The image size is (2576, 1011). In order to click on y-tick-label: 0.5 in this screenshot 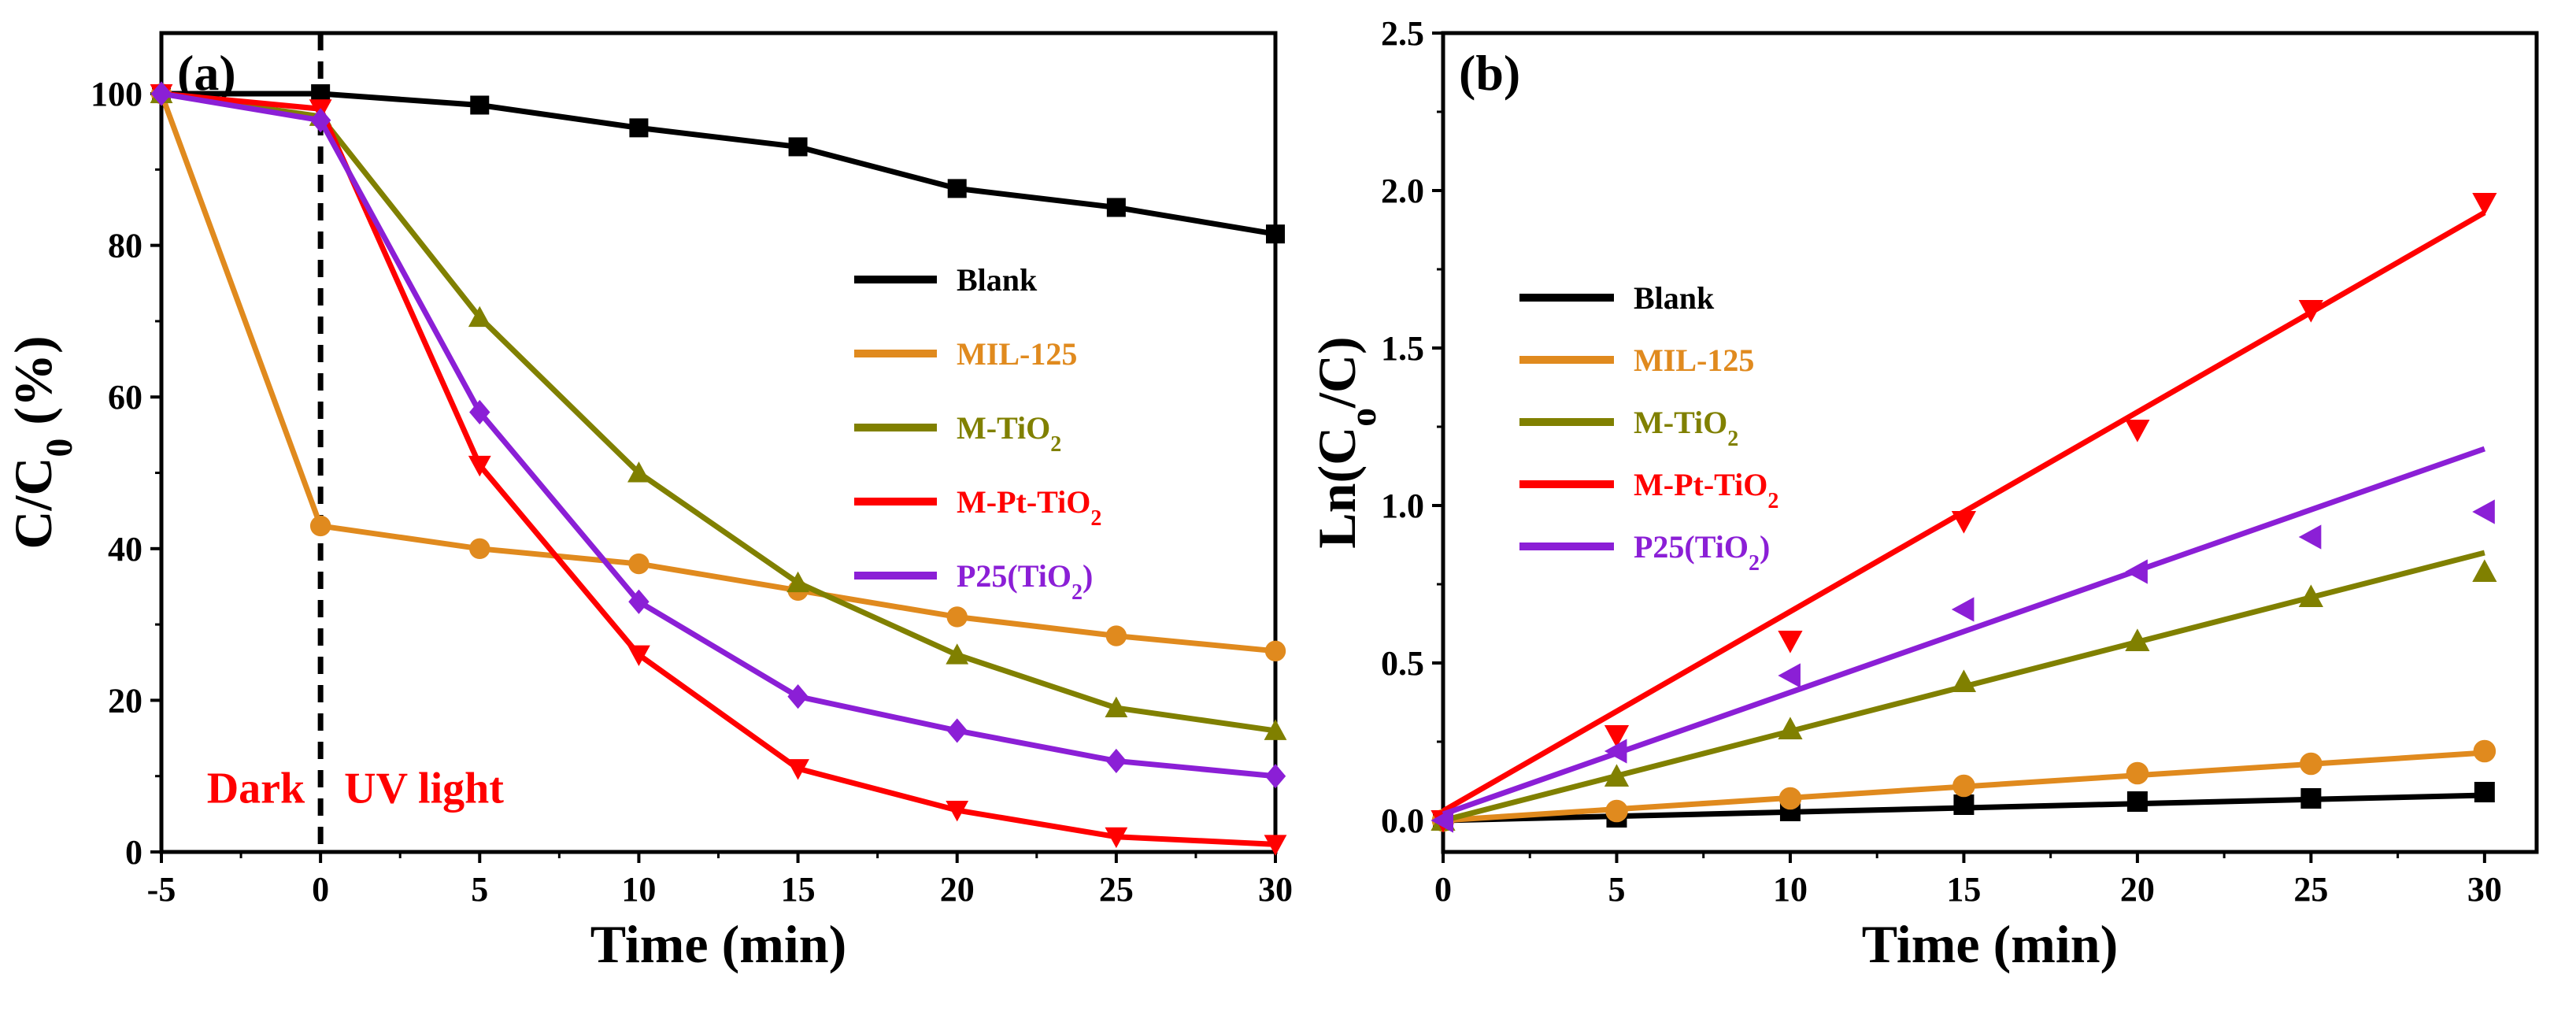, I will do `click(1402, 664)`.